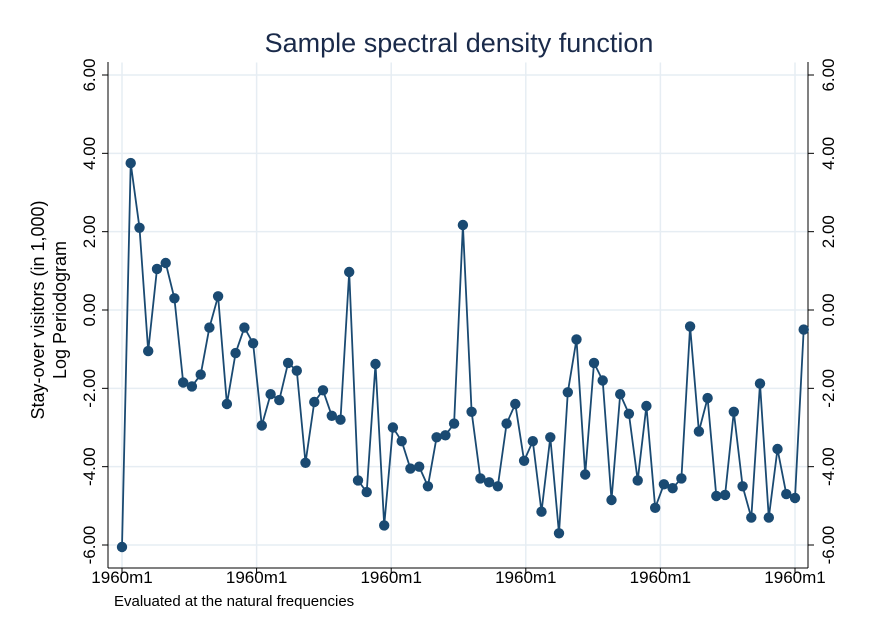 The width and height of the screenshot is (874, 636). What do you see at coordinates (89, 74) in the screenshot?
I see `y-tick-label-left: 6.00` at bounding box center [89, 74].